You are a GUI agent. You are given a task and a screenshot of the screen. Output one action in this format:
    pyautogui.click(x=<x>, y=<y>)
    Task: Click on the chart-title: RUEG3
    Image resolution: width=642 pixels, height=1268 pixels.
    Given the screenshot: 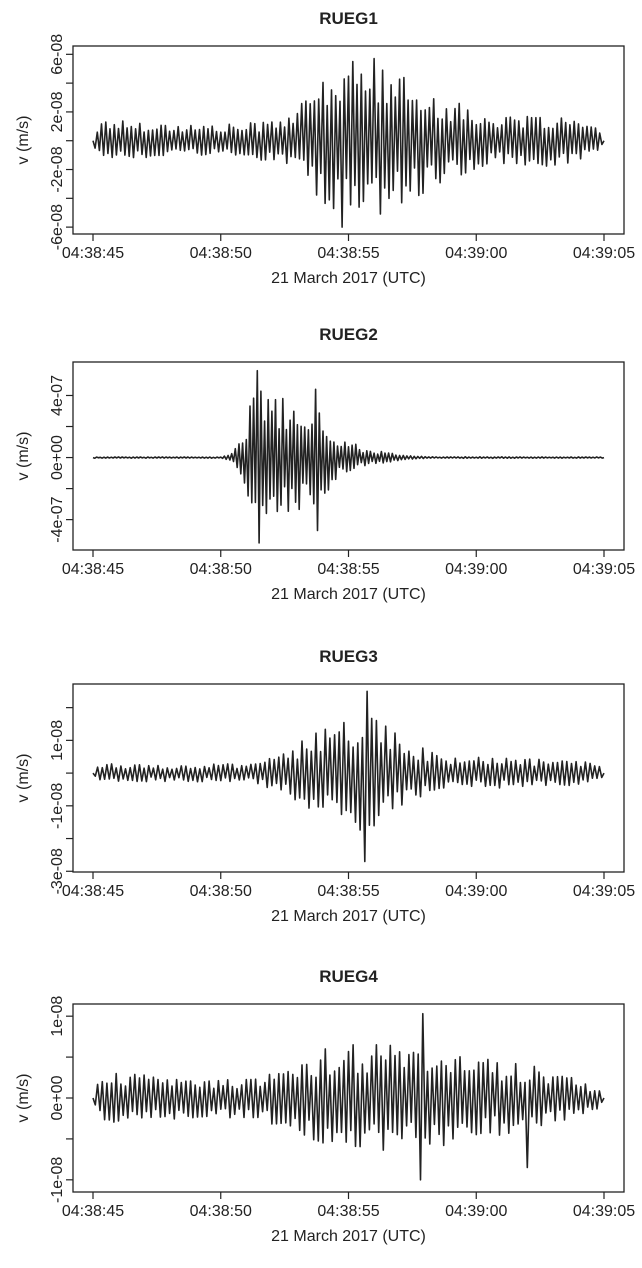 What is the action you would take?
    pyautogui.click(x=348, y=656)
    